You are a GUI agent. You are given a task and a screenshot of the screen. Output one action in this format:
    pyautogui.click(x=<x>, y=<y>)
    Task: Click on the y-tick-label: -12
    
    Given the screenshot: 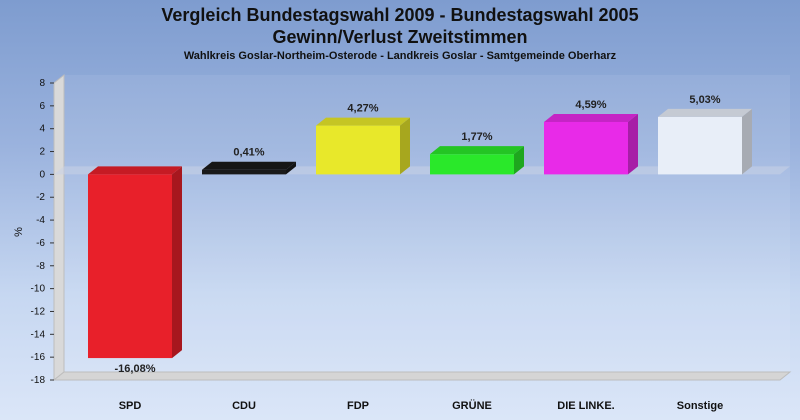 What is the action you would take?
    pyautogui.click(x=38, y=311)
    